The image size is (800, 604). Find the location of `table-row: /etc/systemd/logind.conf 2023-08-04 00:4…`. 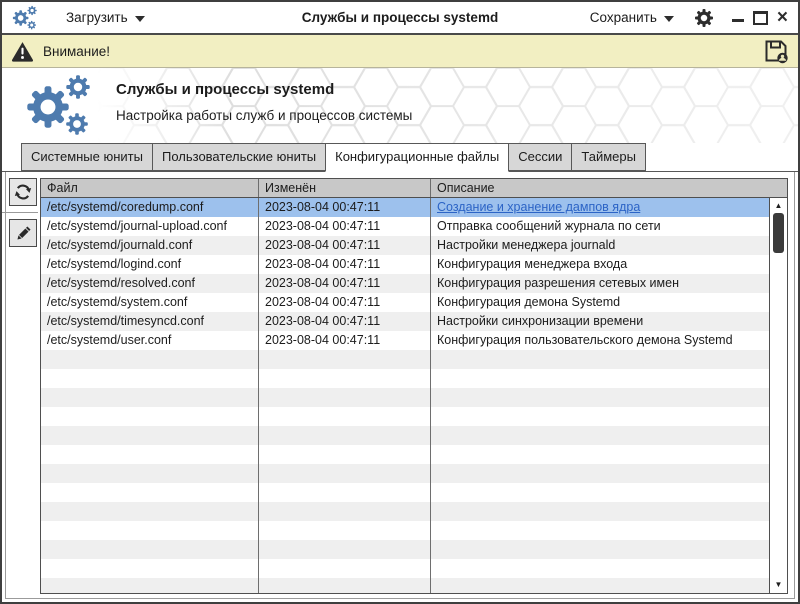

table-row: /etc/systemd/logind.conf 2023-08-04 00:4… is located at coordinates (405, 264).